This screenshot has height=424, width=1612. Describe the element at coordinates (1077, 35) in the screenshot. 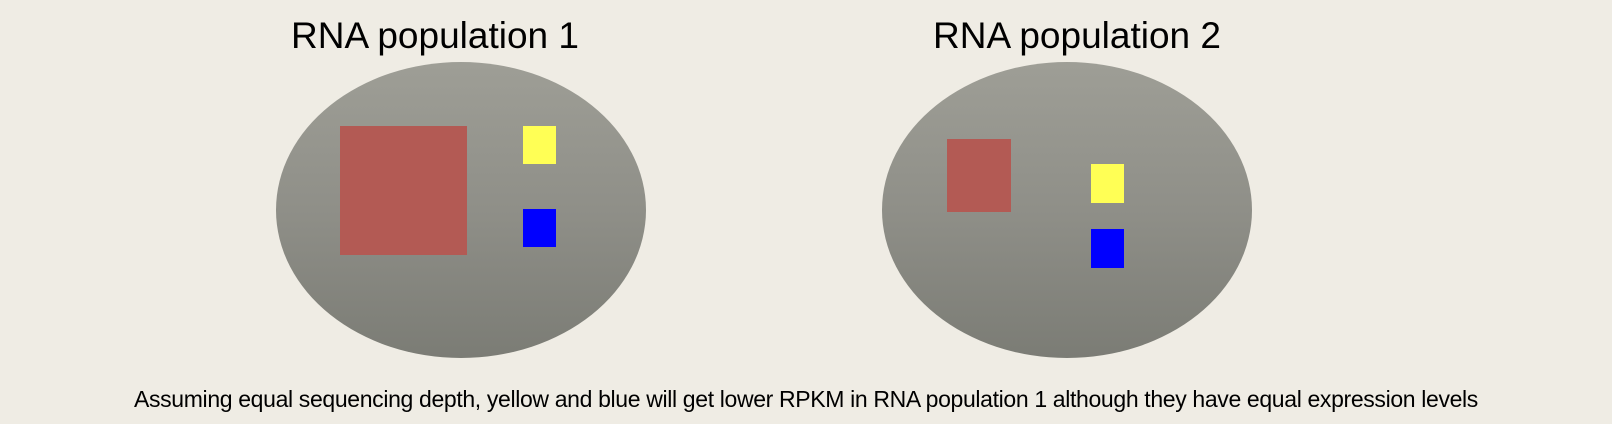

I see `population-2-title: RNA population 2` at that location.